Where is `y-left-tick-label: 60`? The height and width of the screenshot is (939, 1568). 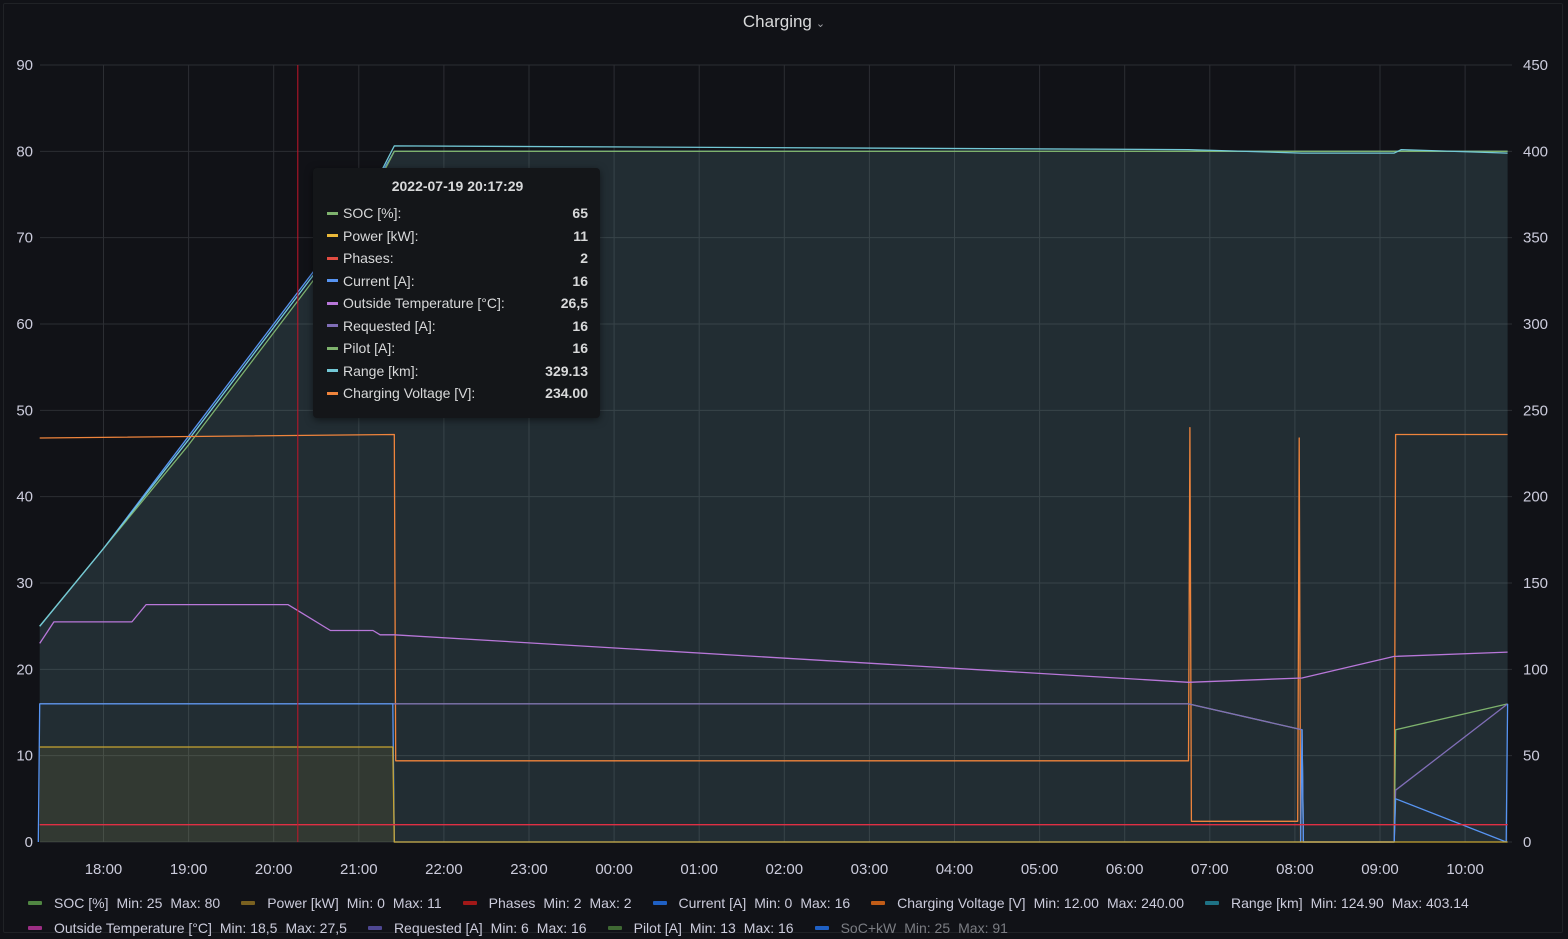 y-left-tick-label: 60 is located at coordinates (24, 324).